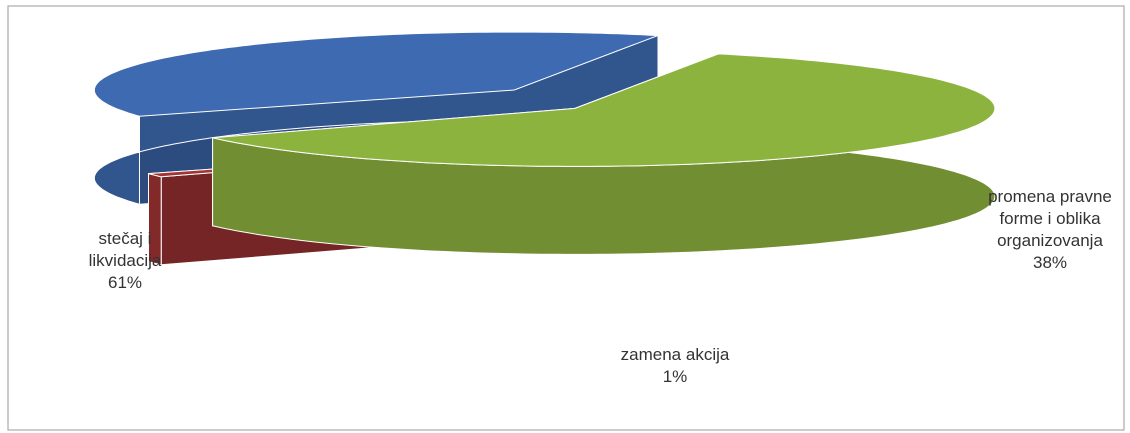 The image size is (1130, 433). Describe the element at coordinates (376, 74) in the screenshot. I see `slice` at that location.